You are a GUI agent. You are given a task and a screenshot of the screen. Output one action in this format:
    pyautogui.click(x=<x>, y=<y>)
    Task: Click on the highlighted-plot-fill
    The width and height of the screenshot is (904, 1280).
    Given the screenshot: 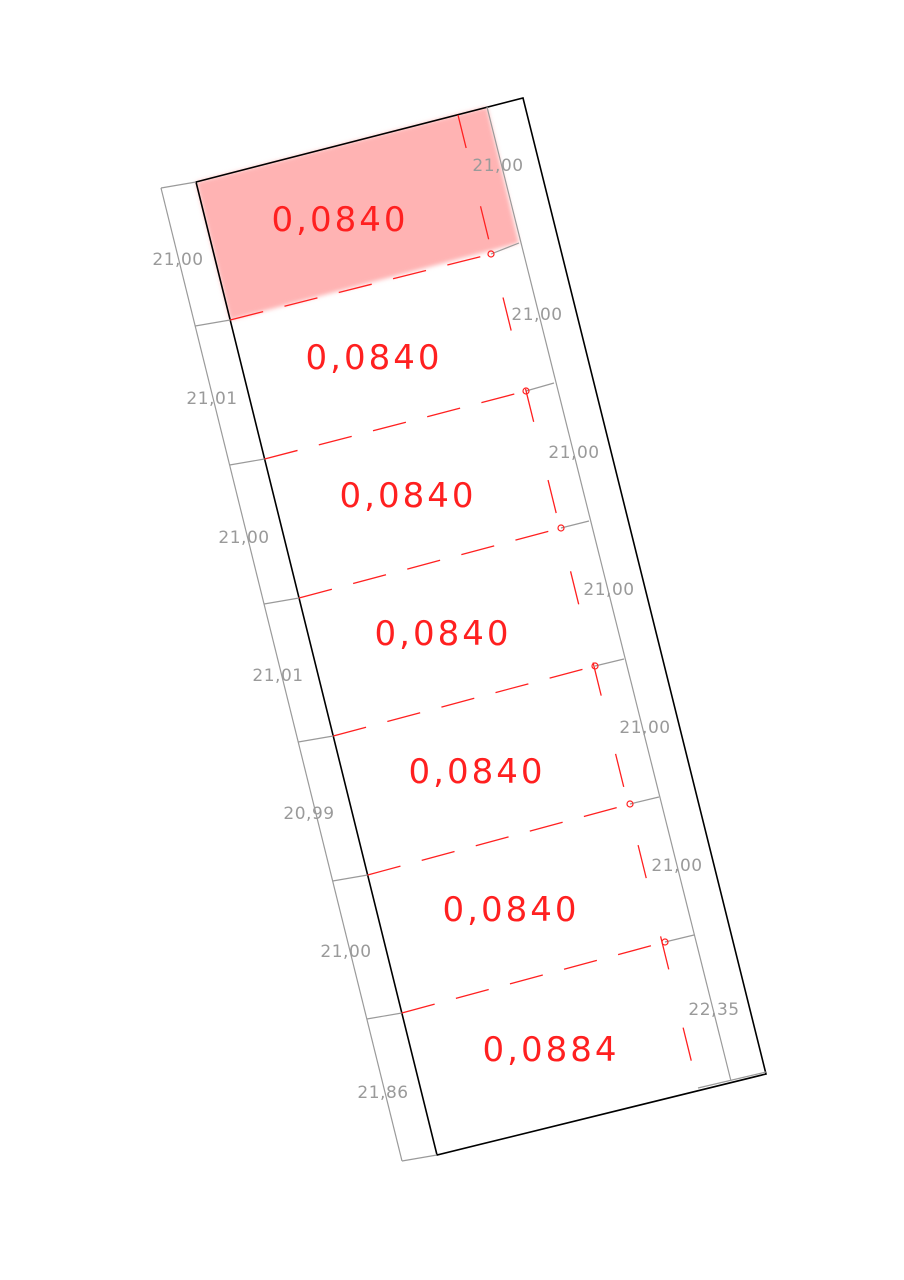 What is the action you would take?
    pyautogui.click(x=357, y=213)
    